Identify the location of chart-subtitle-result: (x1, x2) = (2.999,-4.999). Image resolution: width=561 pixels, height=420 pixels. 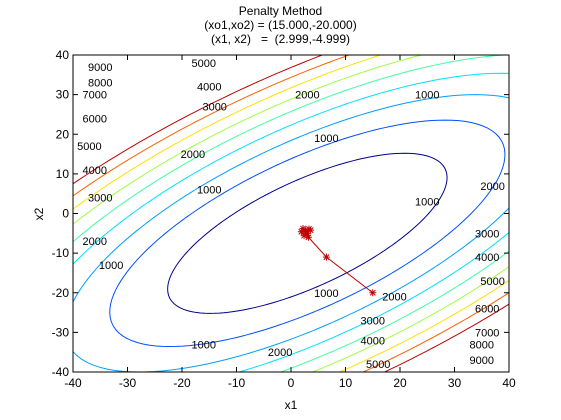
(280, 39).